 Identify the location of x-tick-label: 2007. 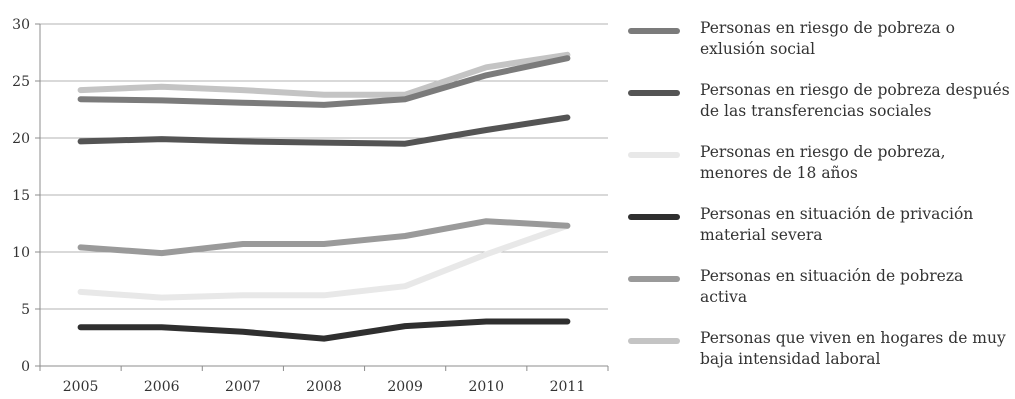
(243, 387).